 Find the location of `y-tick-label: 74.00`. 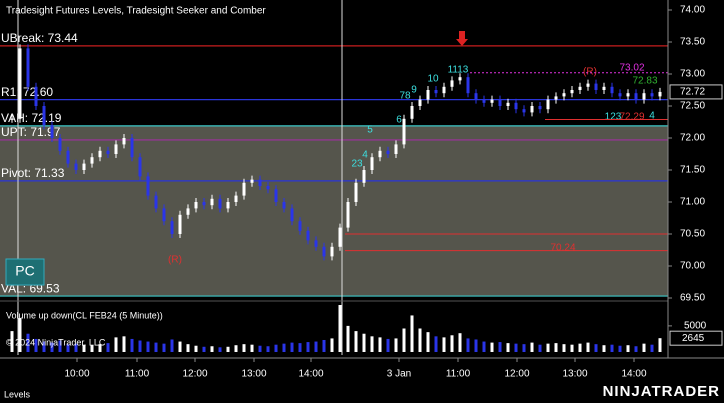

y-tick-label: 74.00 is located at coordinates (692, 10).